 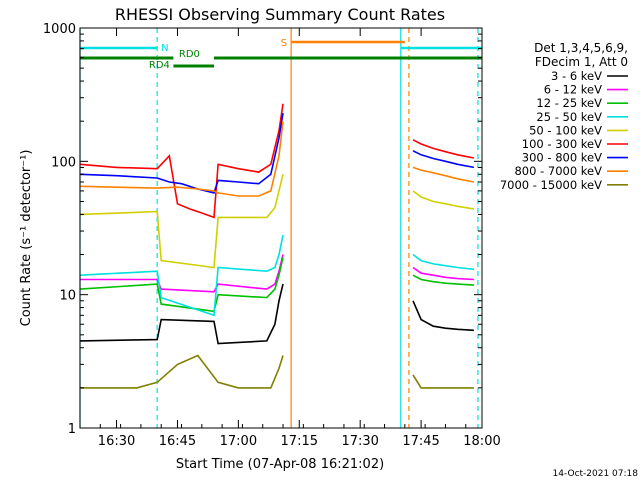 I want to click on legend-label-4: 50 - 100 keV, so click(x=565, y=130).